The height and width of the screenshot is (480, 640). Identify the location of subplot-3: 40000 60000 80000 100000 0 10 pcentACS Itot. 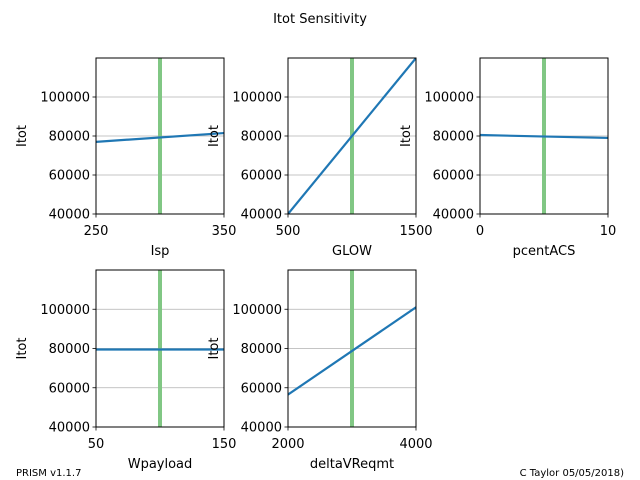
(508, 158).